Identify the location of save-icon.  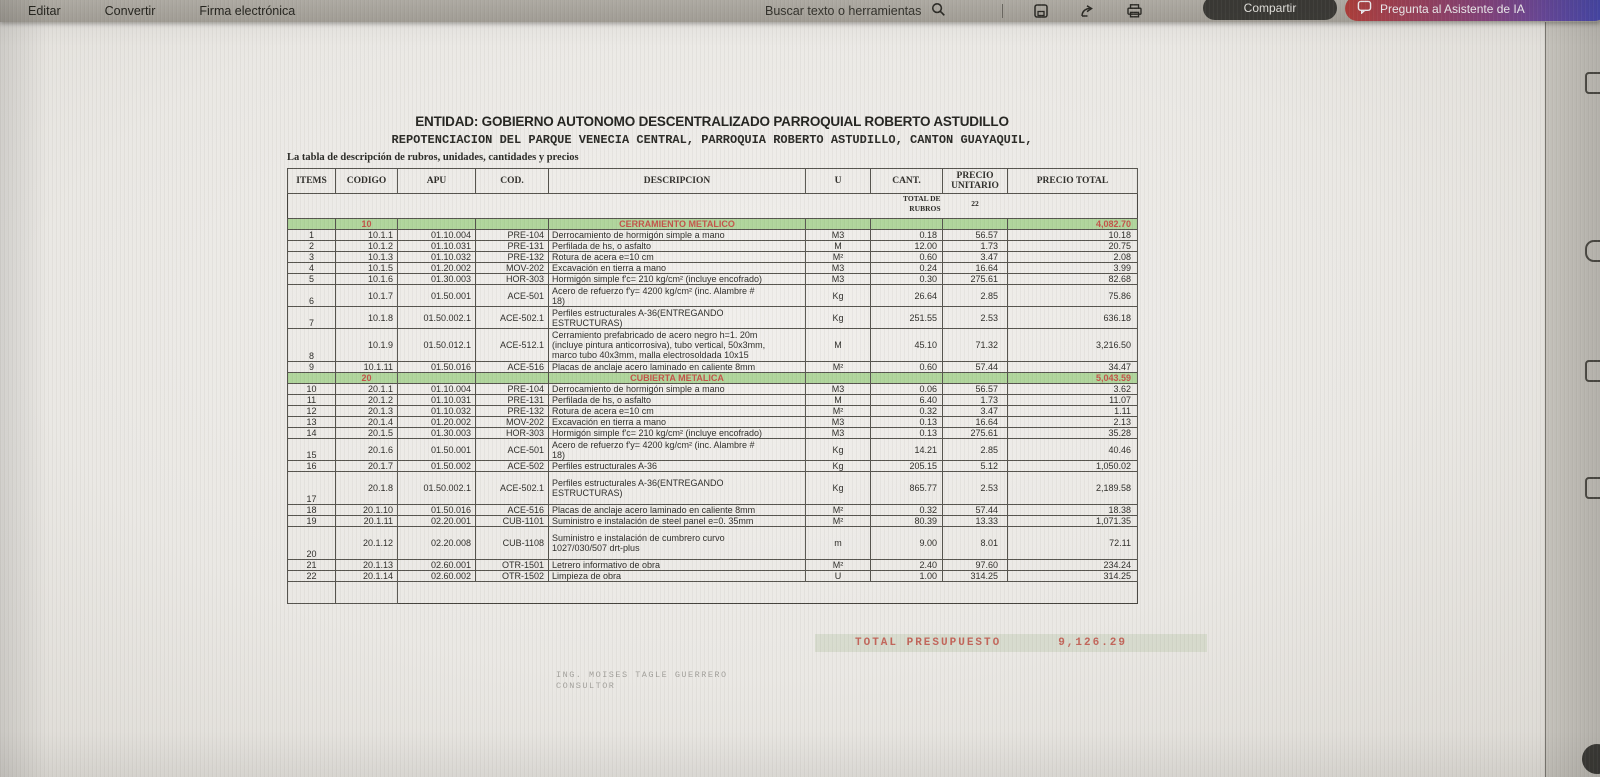
(1041, 11).